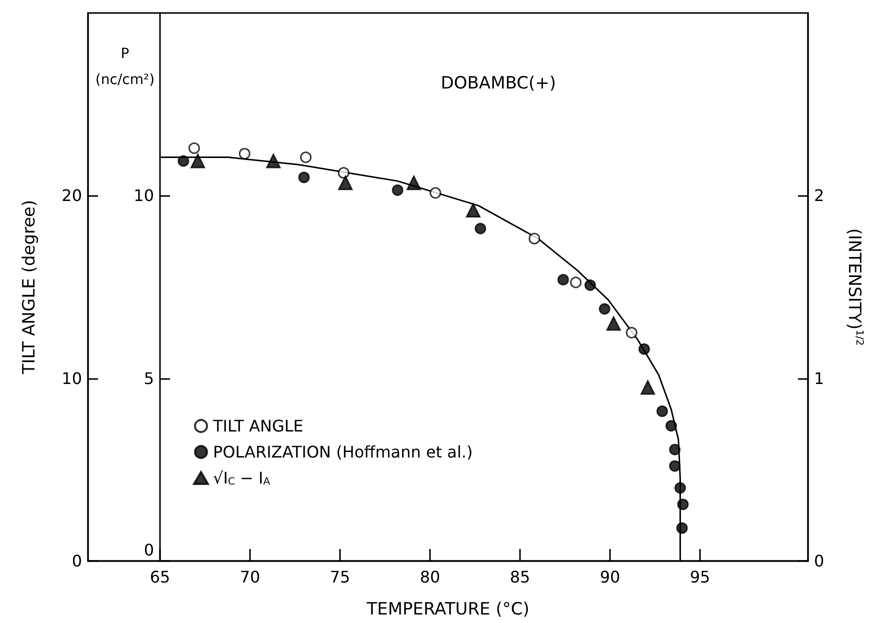 The height and width of the screenshot is (623, 876). Describe the element at coordinates (241, 478) in the screenshot. I see `legend-label: √IC − IA` at that location.